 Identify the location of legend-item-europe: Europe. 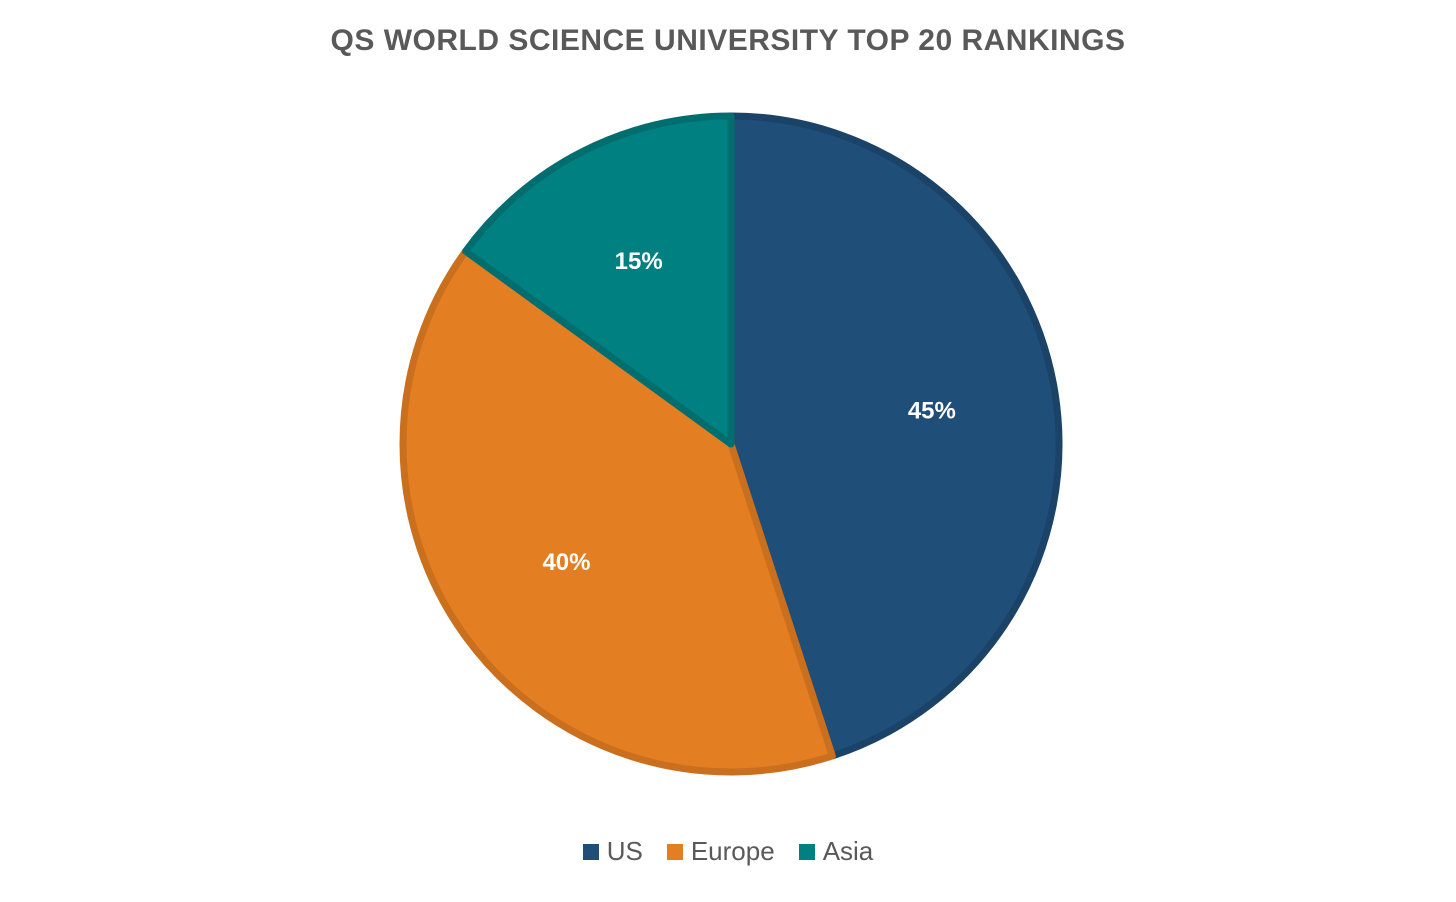
(720, 851).